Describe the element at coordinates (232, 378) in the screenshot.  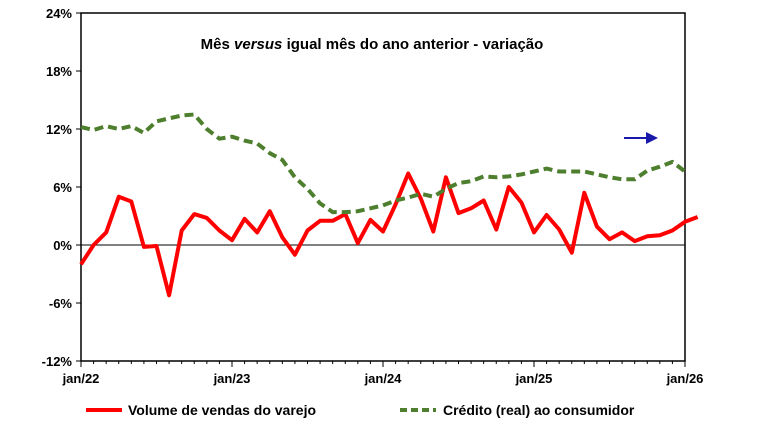
I see `x-tick-label: jan/23` at that location.